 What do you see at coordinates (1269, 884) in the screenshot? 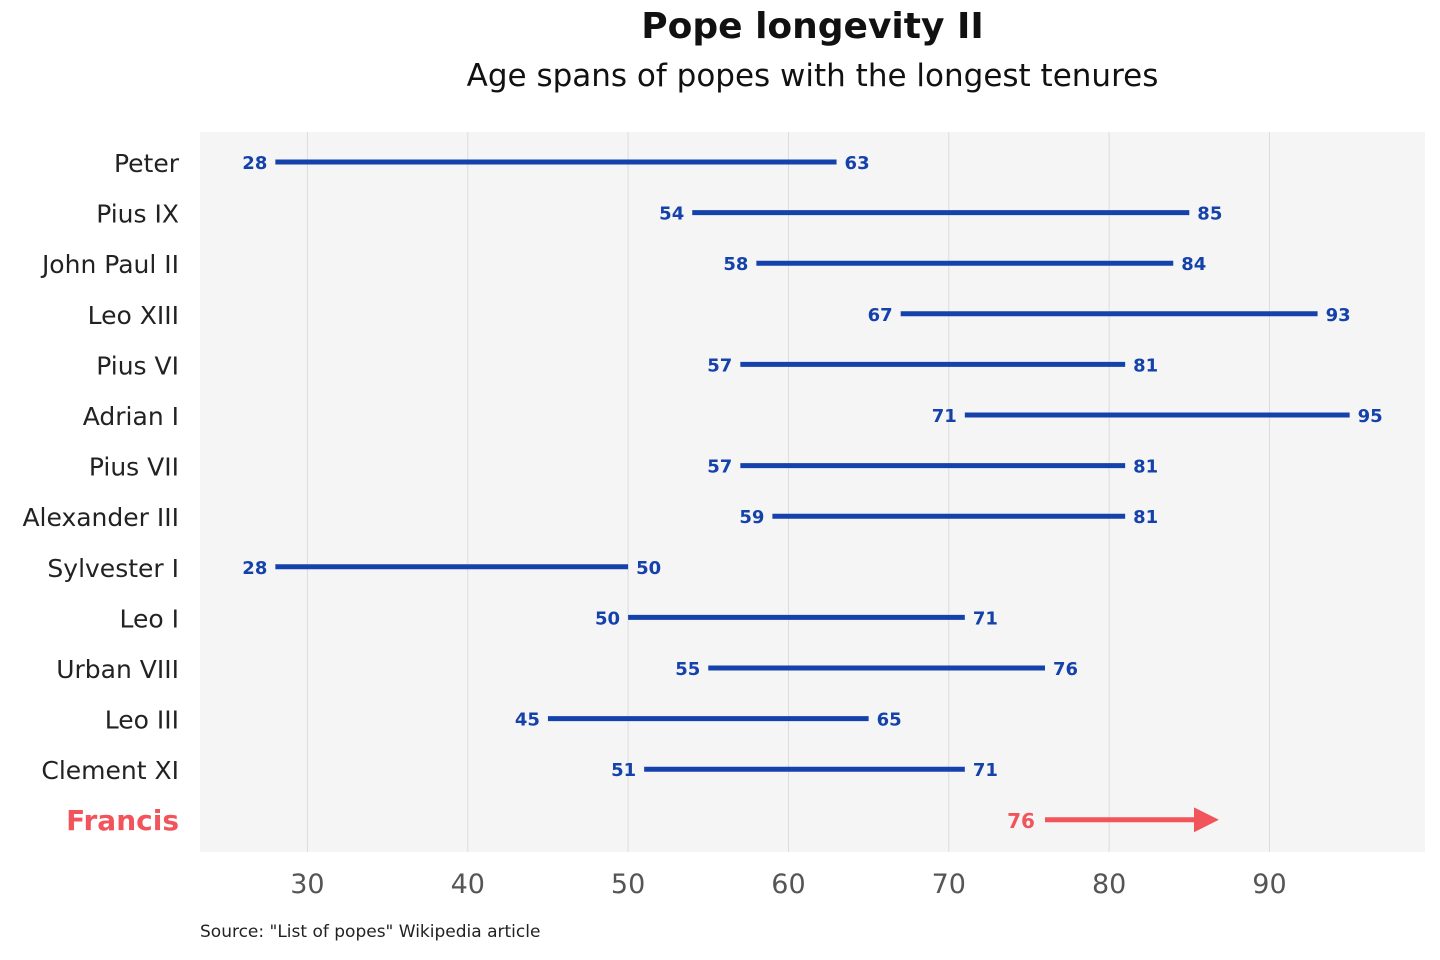
I see `x-tick-label: 90` at bounding box center [1269, 884].